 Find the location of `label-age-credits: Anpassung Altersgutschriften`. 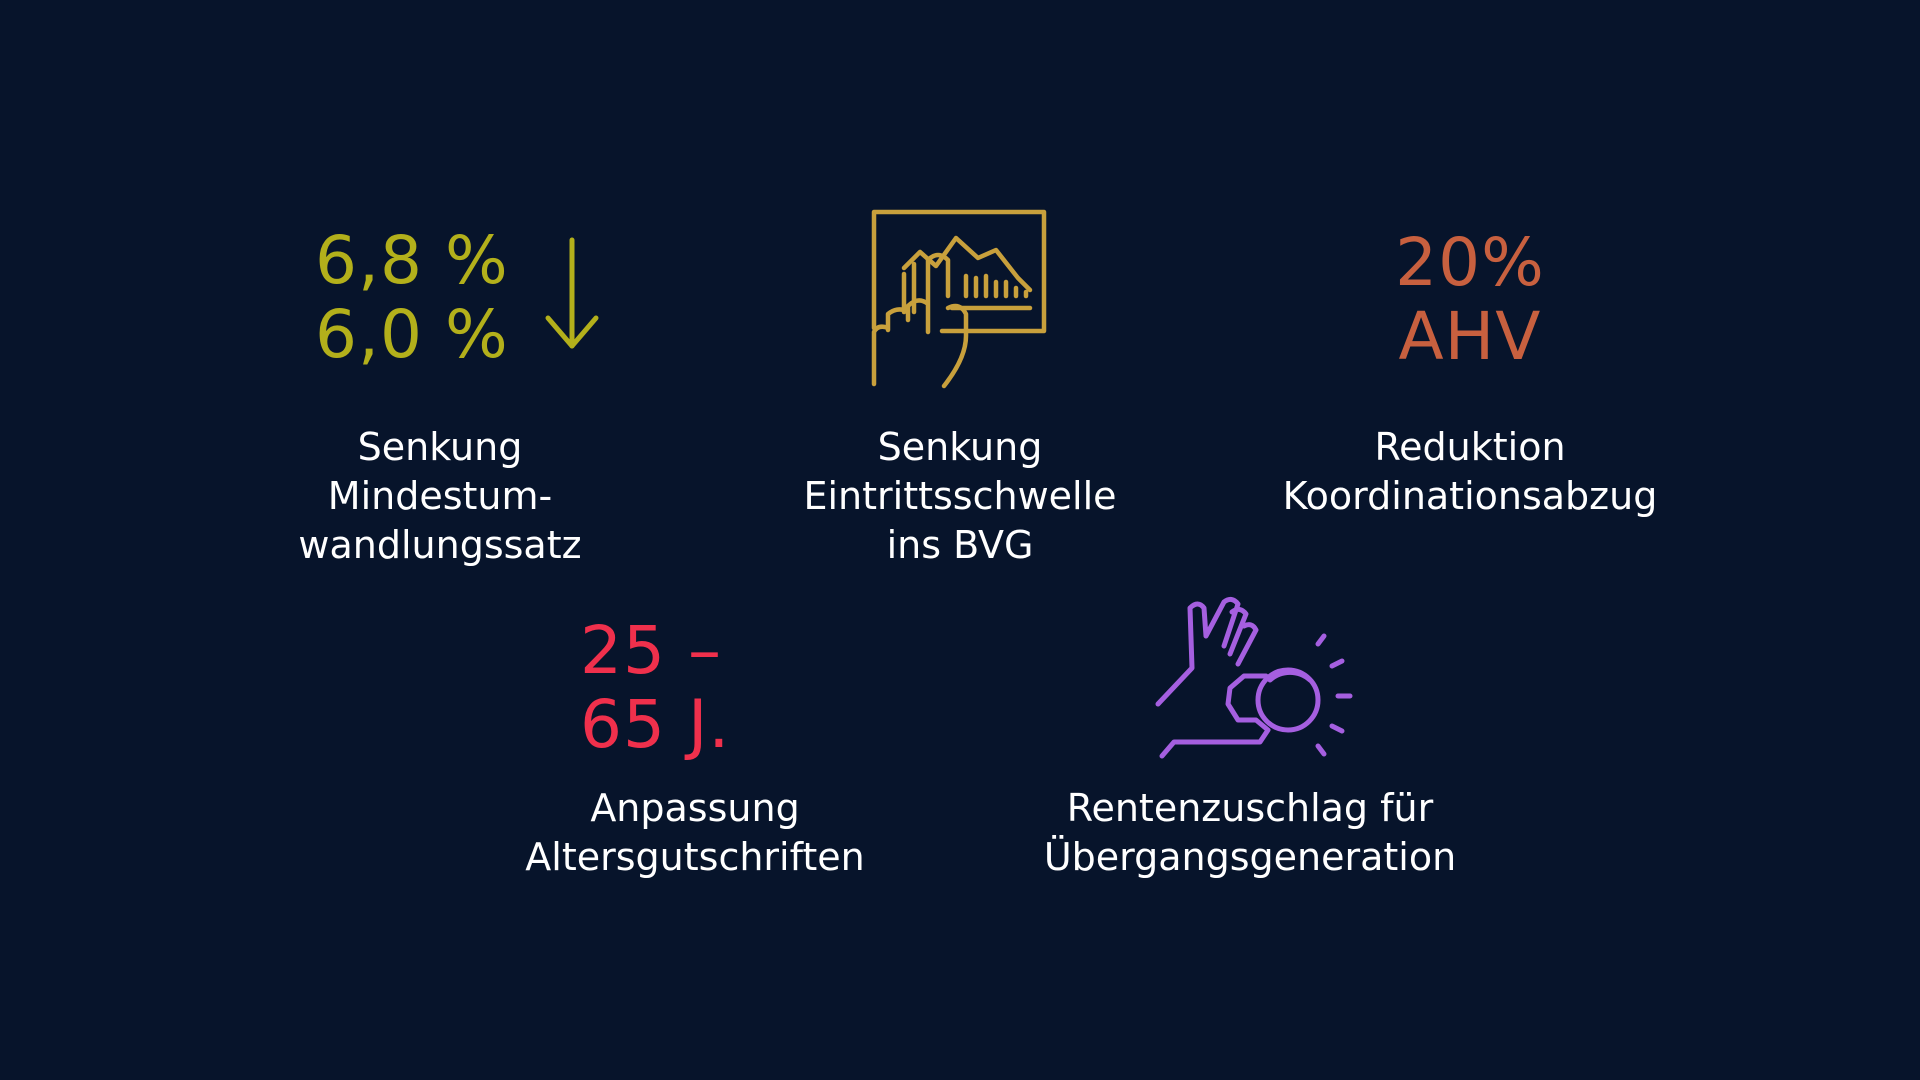

label-age-credits: Anpassung Altersgutschriften is located at coordinates (695, 833).